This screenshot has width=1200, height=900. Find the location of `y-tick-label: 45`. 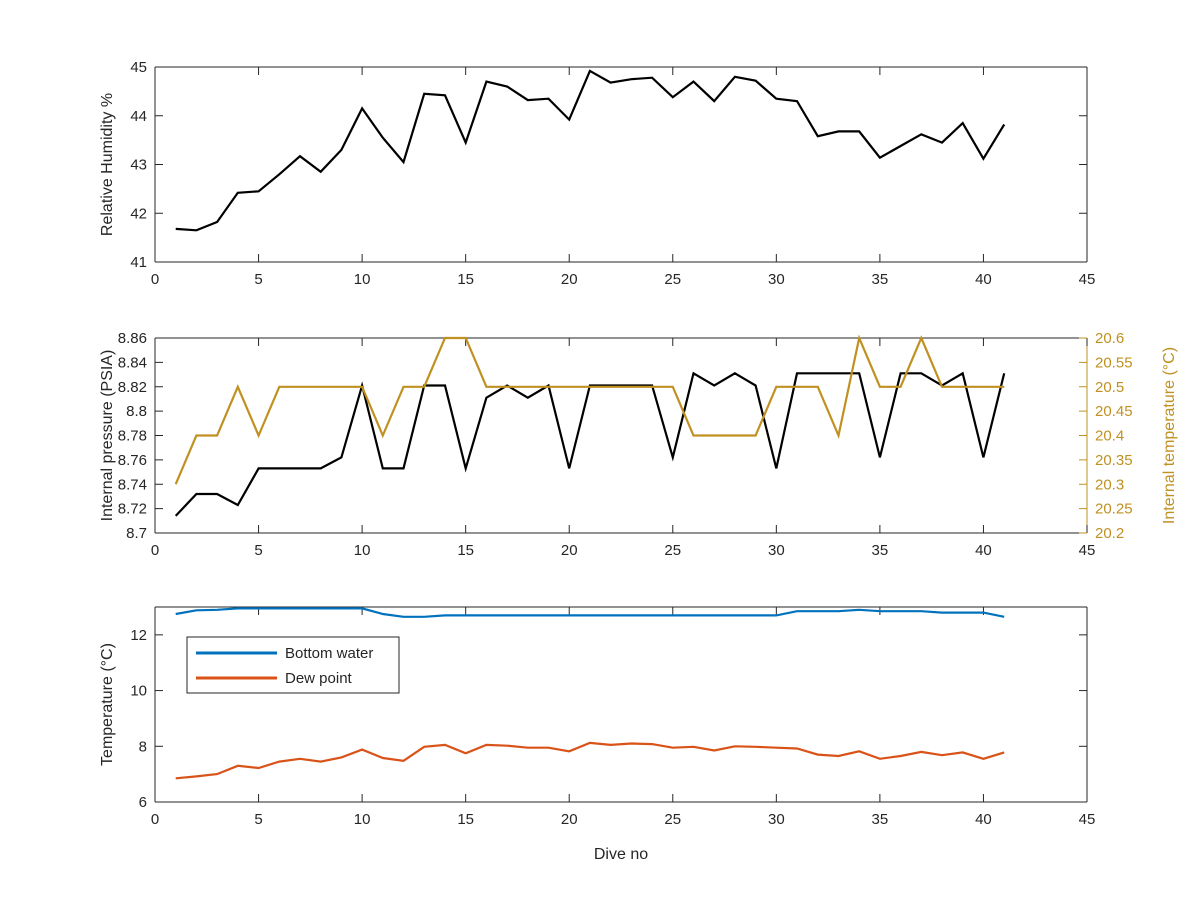

y-tick-label: 45 is located at coordinates (138, 67).